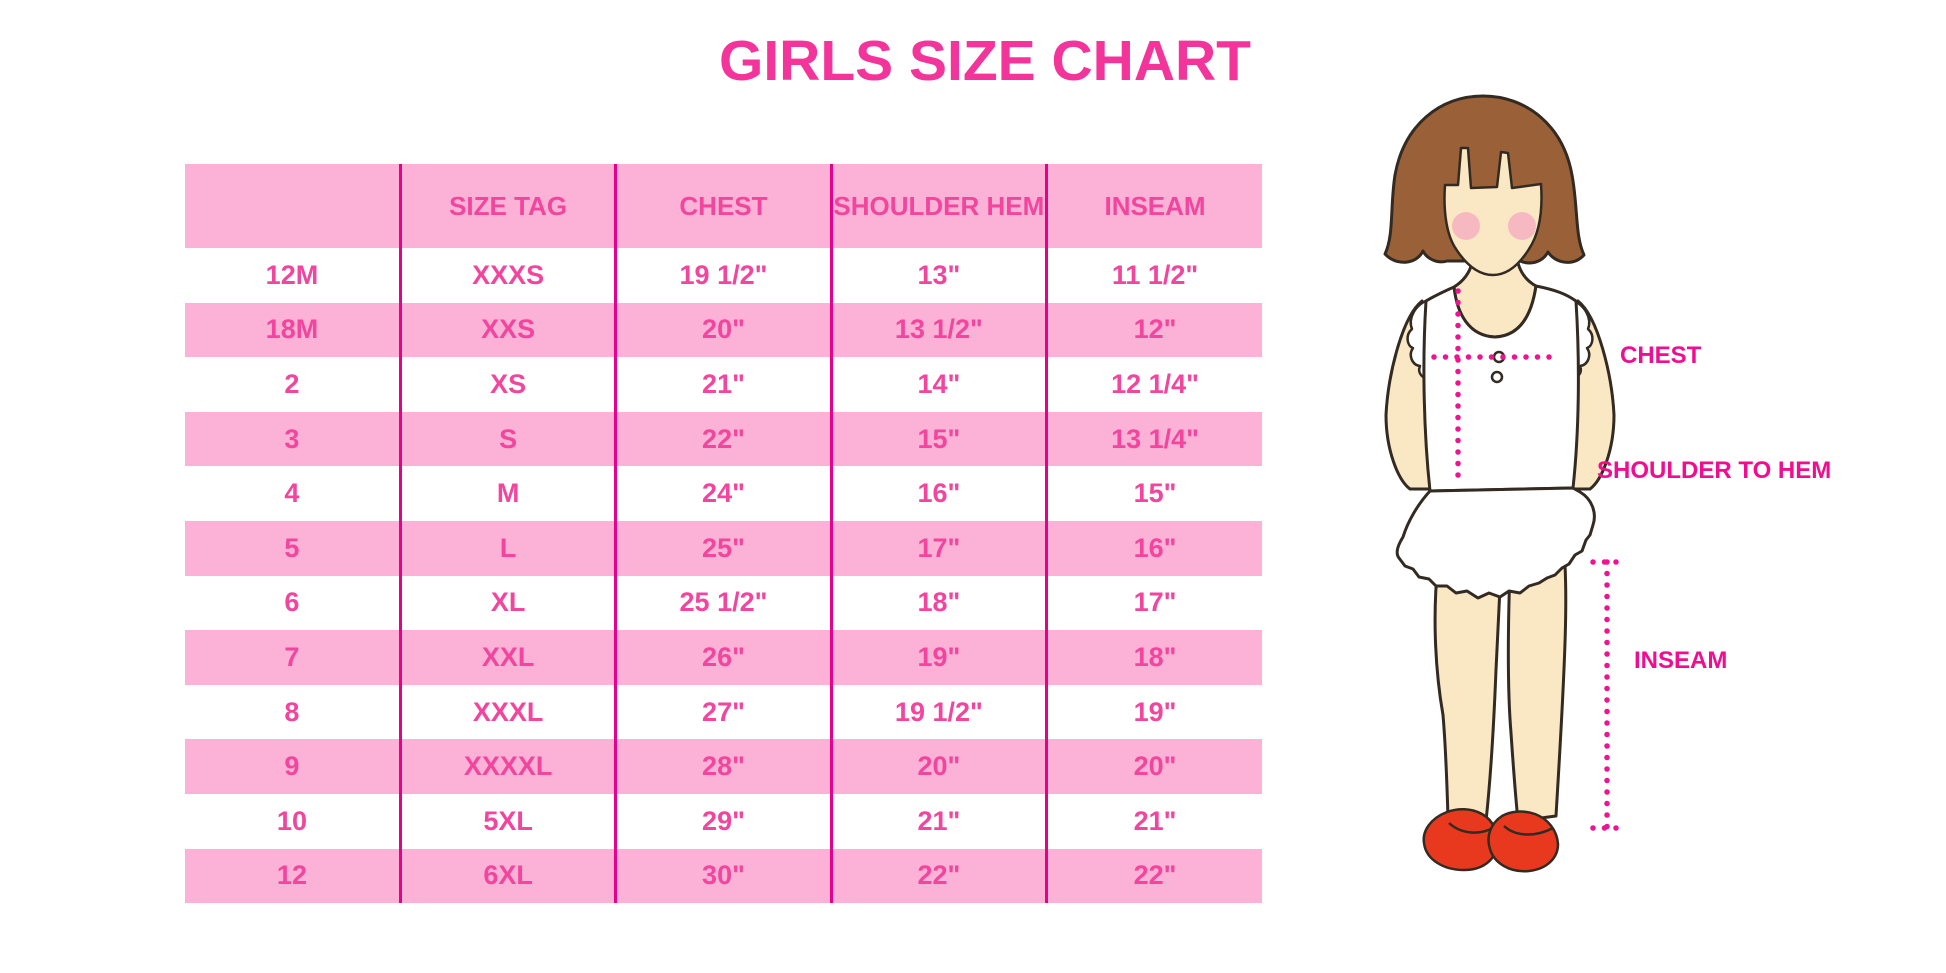 This screenshot has width=1946, height=973. I want to click on table-row: 3 S 22" 15" 13 1/4", so click(723, 439).